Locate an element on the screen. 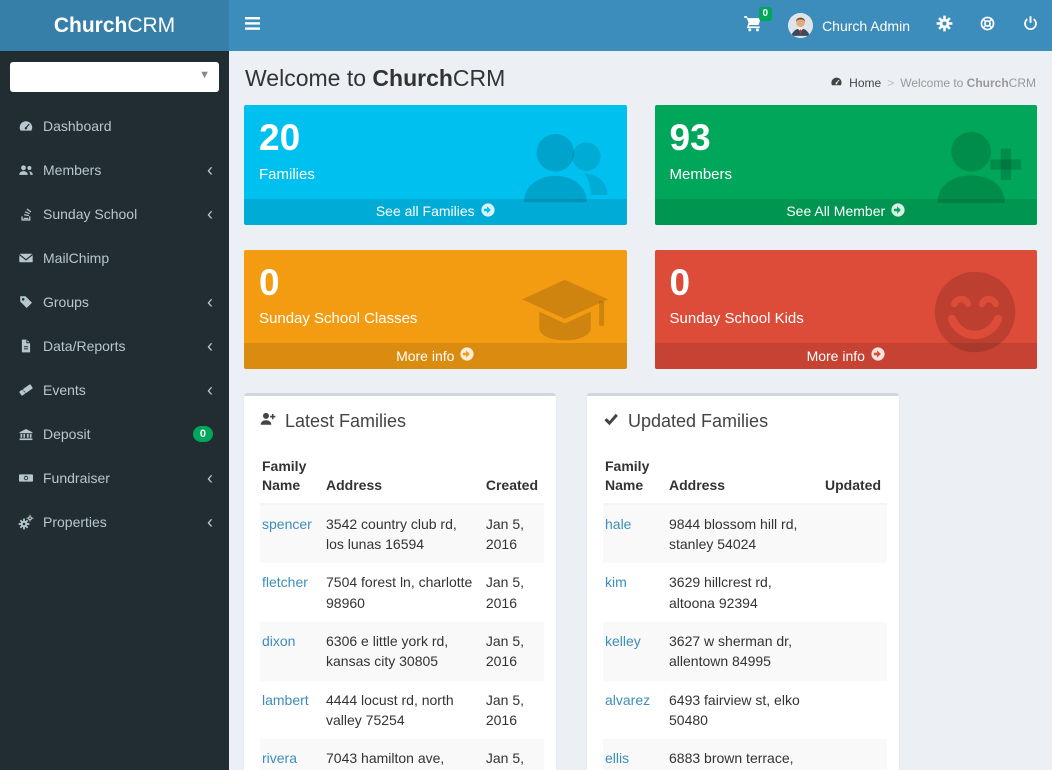 The image size is (1052, 770). sunday-school-kids-inner: 0 Sunday School Kids is located at coordinates (846, 297).